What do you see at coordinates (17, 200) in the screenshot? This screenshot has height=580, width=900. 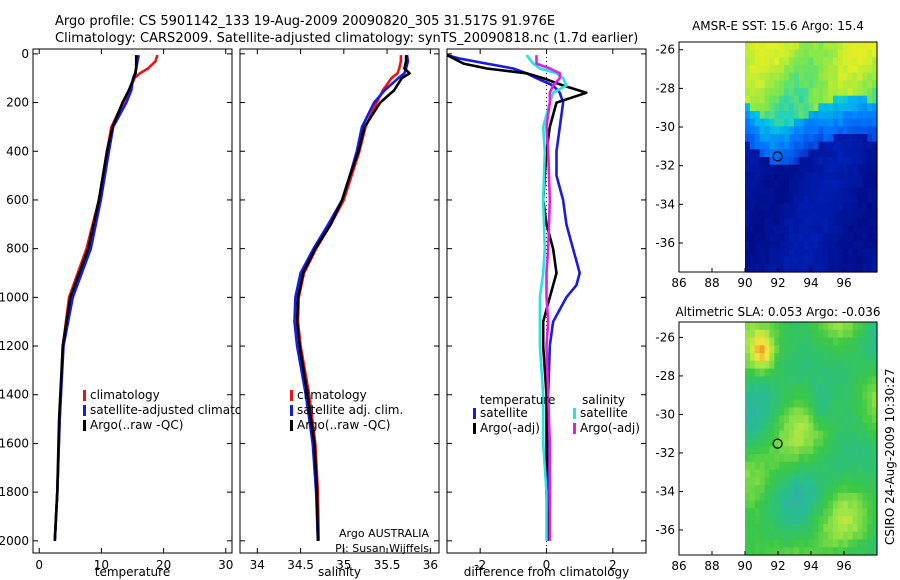 I see `y-tick-label: 600` at bounding box center [17, 200].